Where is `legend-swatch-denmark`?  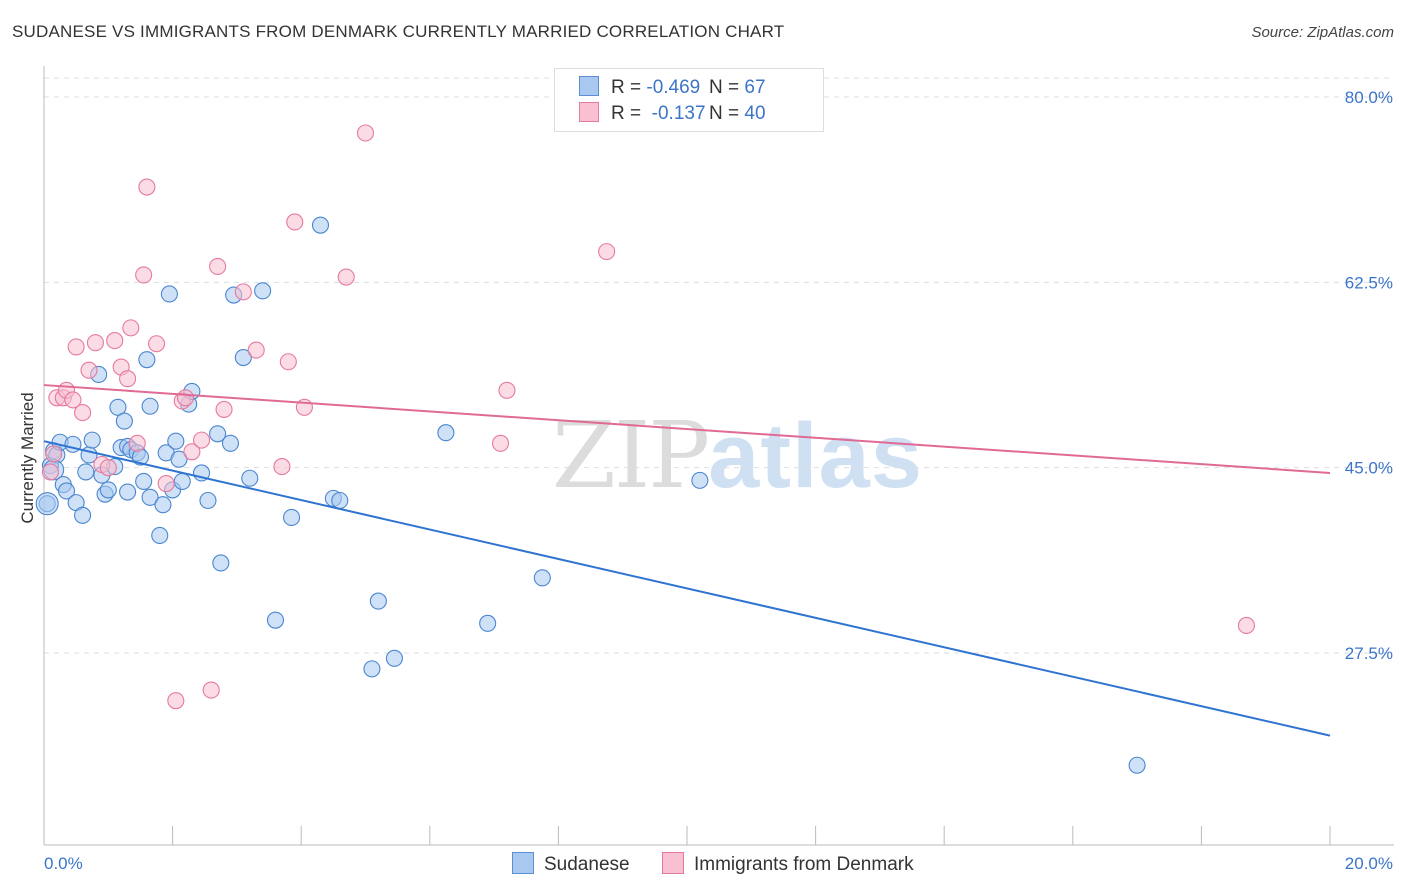
legend-swatch-denmark is located at coordinates (673, 863).